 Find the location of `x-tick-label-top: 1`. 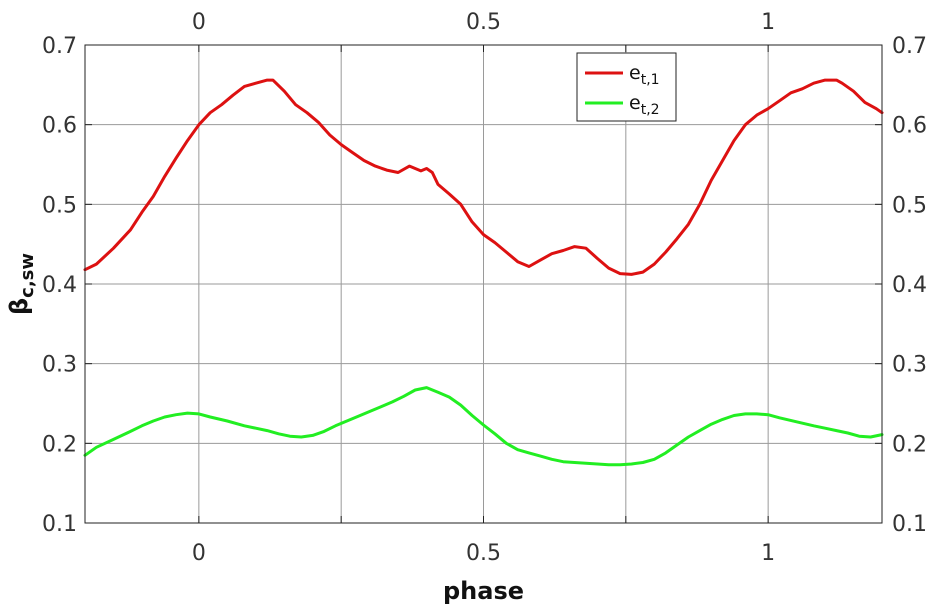

x-tick-label-top: 1 is located at coordinates (768, 22).